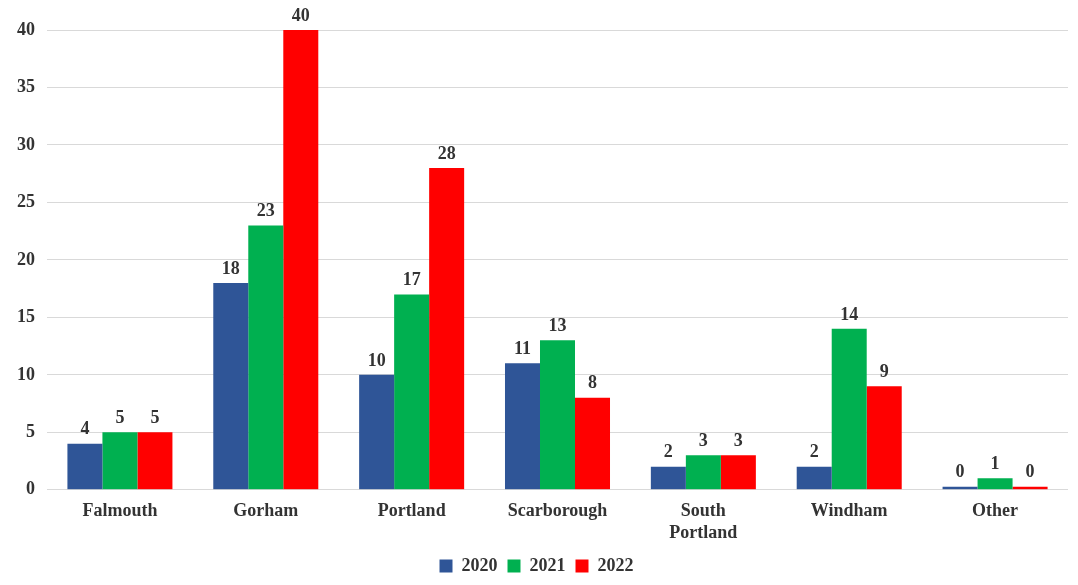 Image resolution: width=1078 pixels, height=585 pixels. I want to click on y-tick-label: 40, so click(26, 28).